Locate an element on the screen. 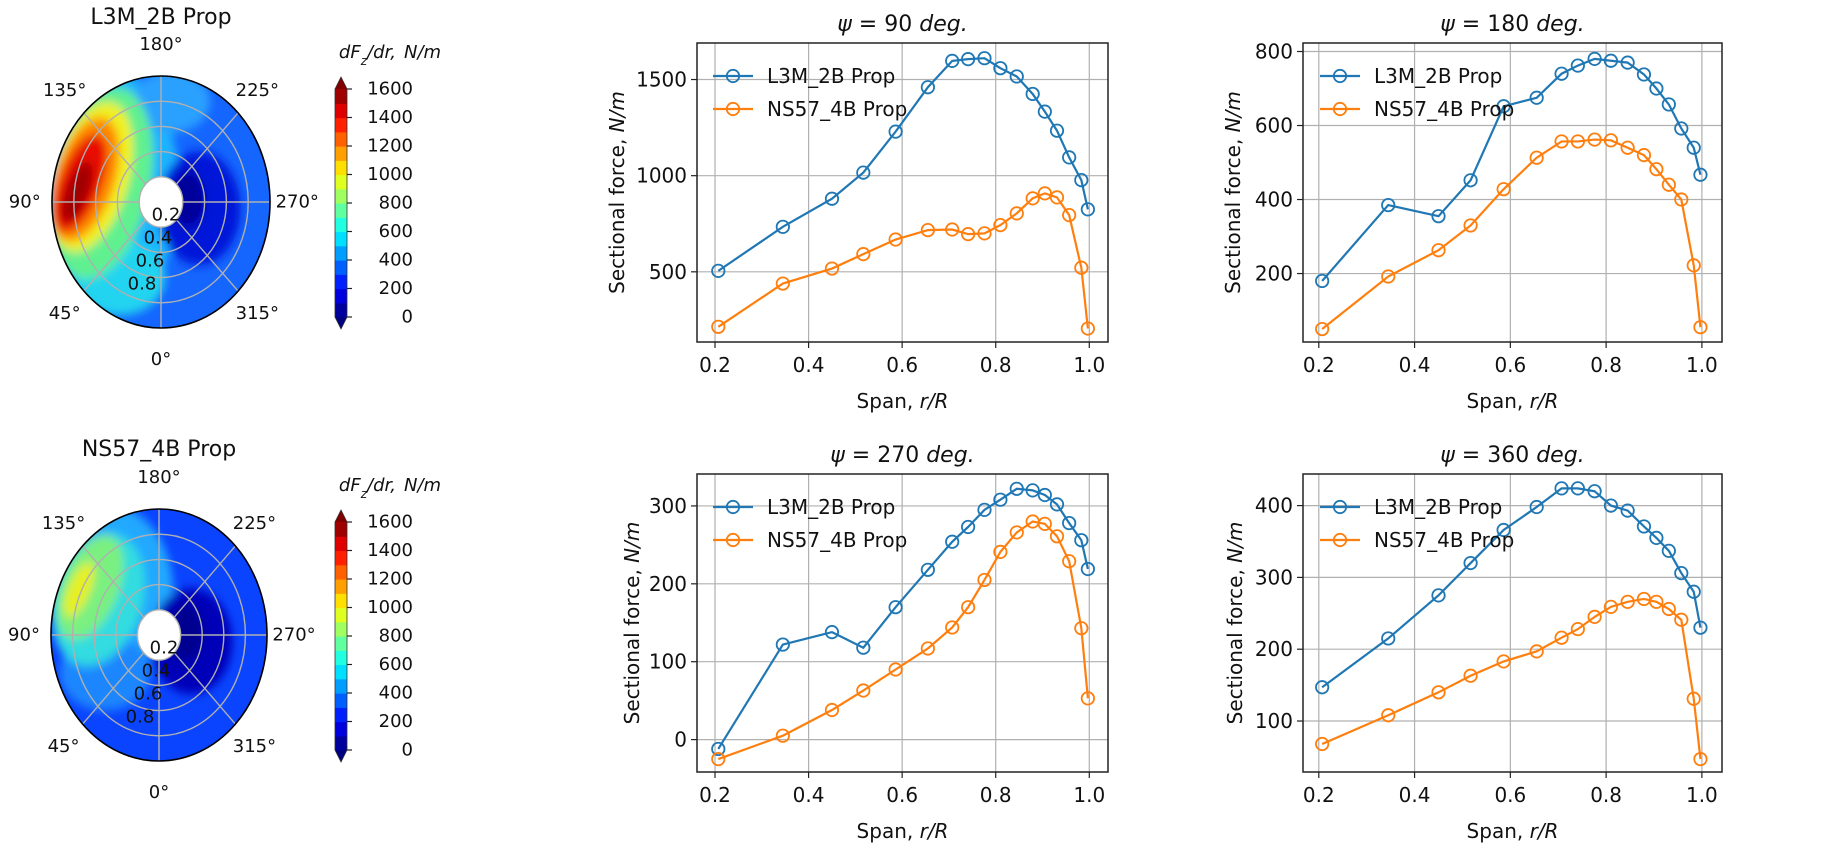 The width and height of the screenshot is (1830, 854). polar-angle-label: 180° is located at coordinates (158, 477).